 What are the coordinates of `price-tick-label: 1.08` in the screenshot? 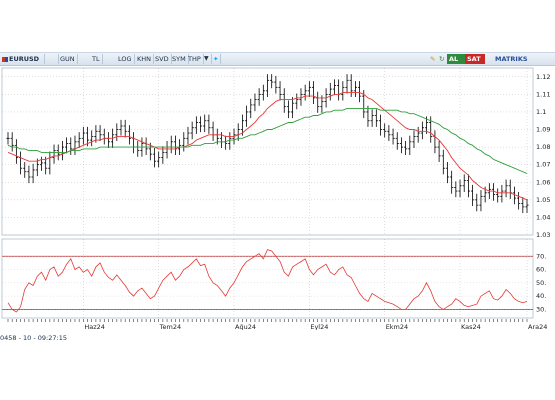 It's located at (543, 147).